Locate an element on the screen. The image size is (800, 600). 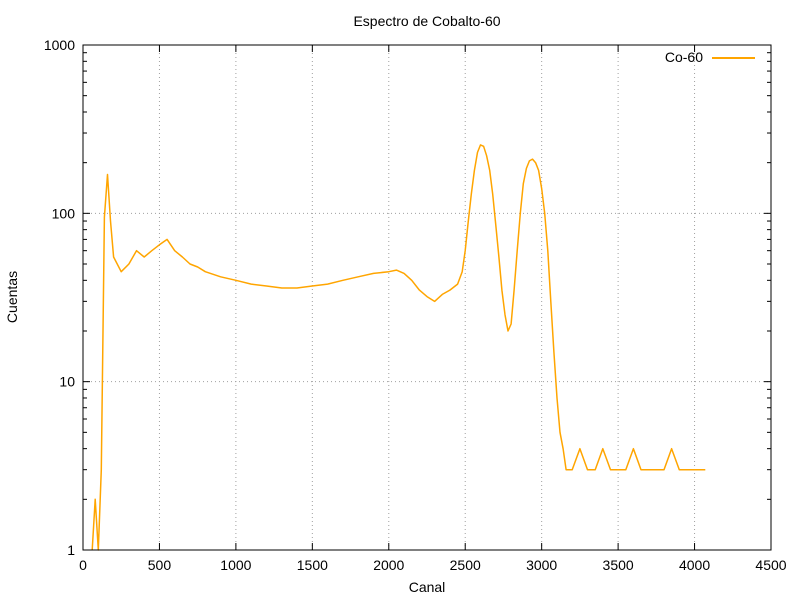
x-tick-label: 0 is located at coordinates (83, 565).